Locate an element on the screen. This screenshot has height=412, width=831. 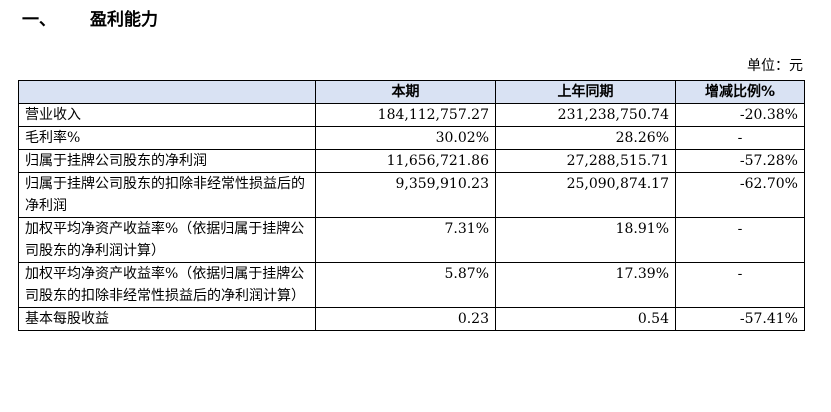
header-prior-period: 上年同期 is located at coordinates (585, 92).